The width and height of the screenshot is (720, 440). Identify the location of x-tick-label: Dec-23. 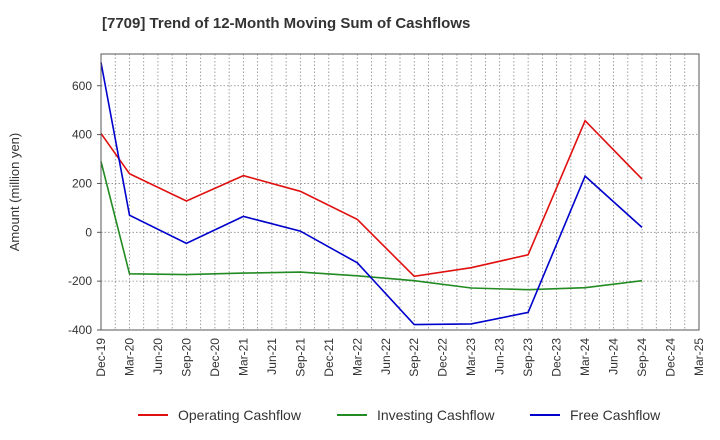
(557, 357).